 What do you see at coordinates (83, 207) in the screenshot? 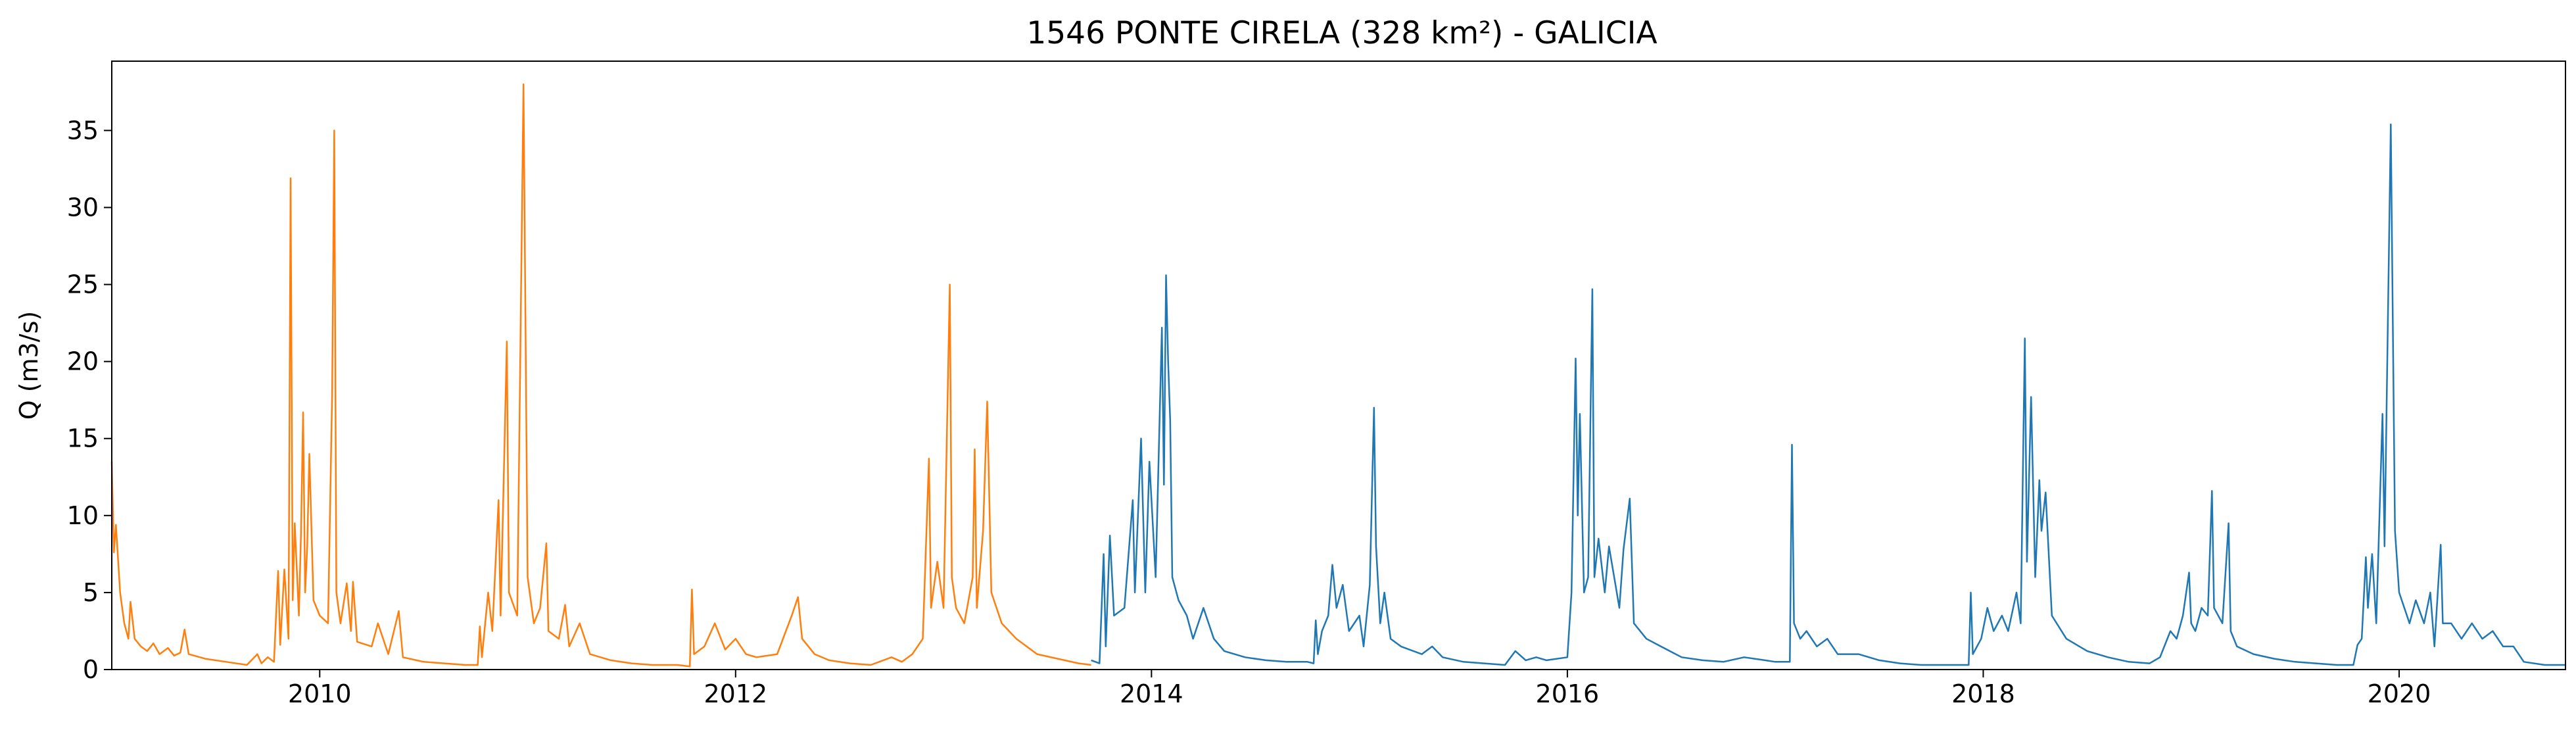
I see `y-tick-label: 30` at bounding box center [83, 207].